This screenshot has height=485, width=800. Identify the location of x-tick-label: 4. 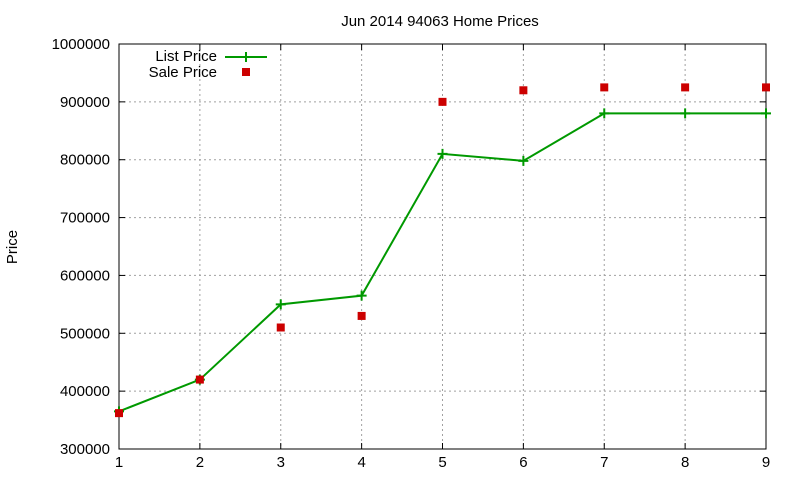
(361, 462).